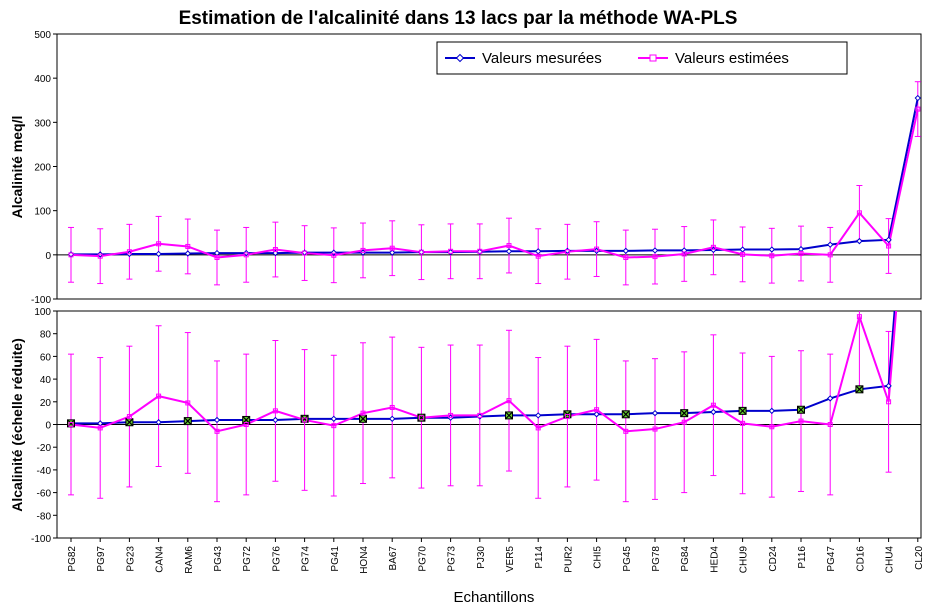 This screenshot has height=608, width=926. What do you see at coordinates (72, 559) in the screenshot?
I see `x-tick-label: PG82` at bounding box center [72, 559].